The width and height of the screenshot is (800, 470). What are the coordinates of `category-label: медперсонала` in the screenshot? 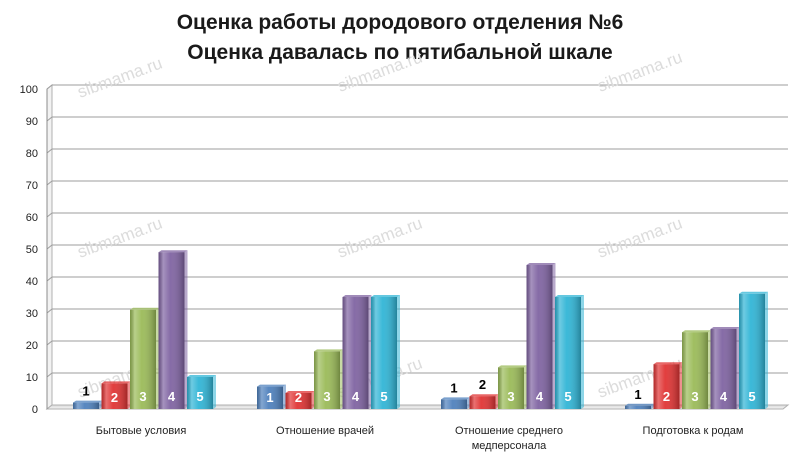 It's located at (509, 446).